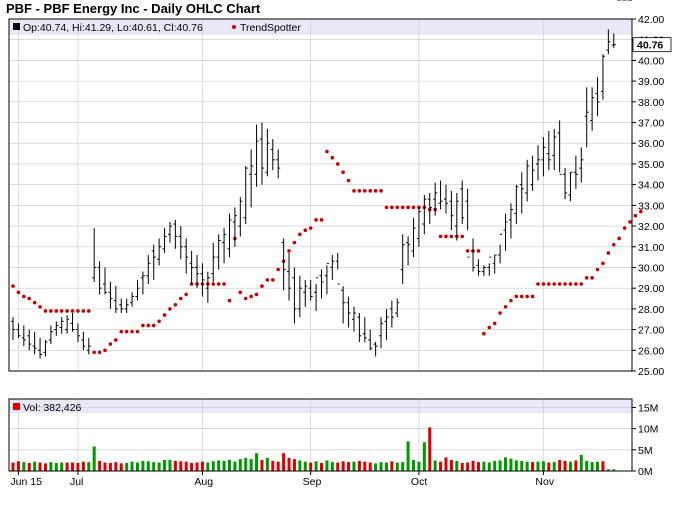  What do you see at coordinates (16, 26) in the screenshot?
I see `price-legend-swatch` at bounding box center [16, 26].